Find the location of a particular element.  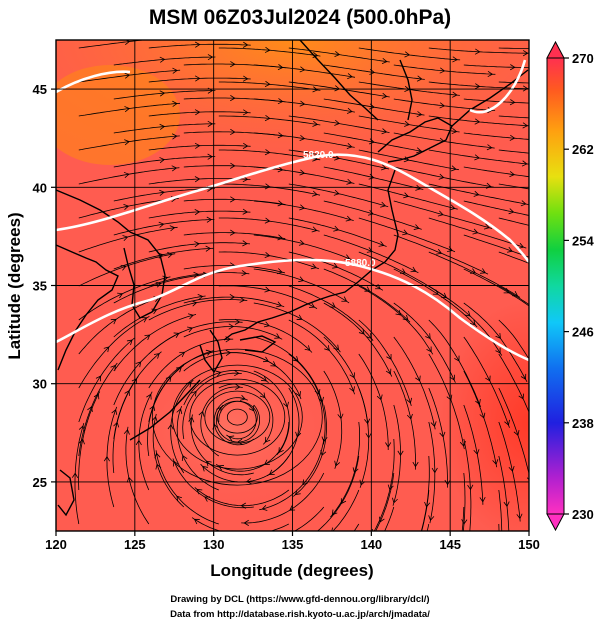

x-tick-label: 140 is located at coordinates (371, 544).